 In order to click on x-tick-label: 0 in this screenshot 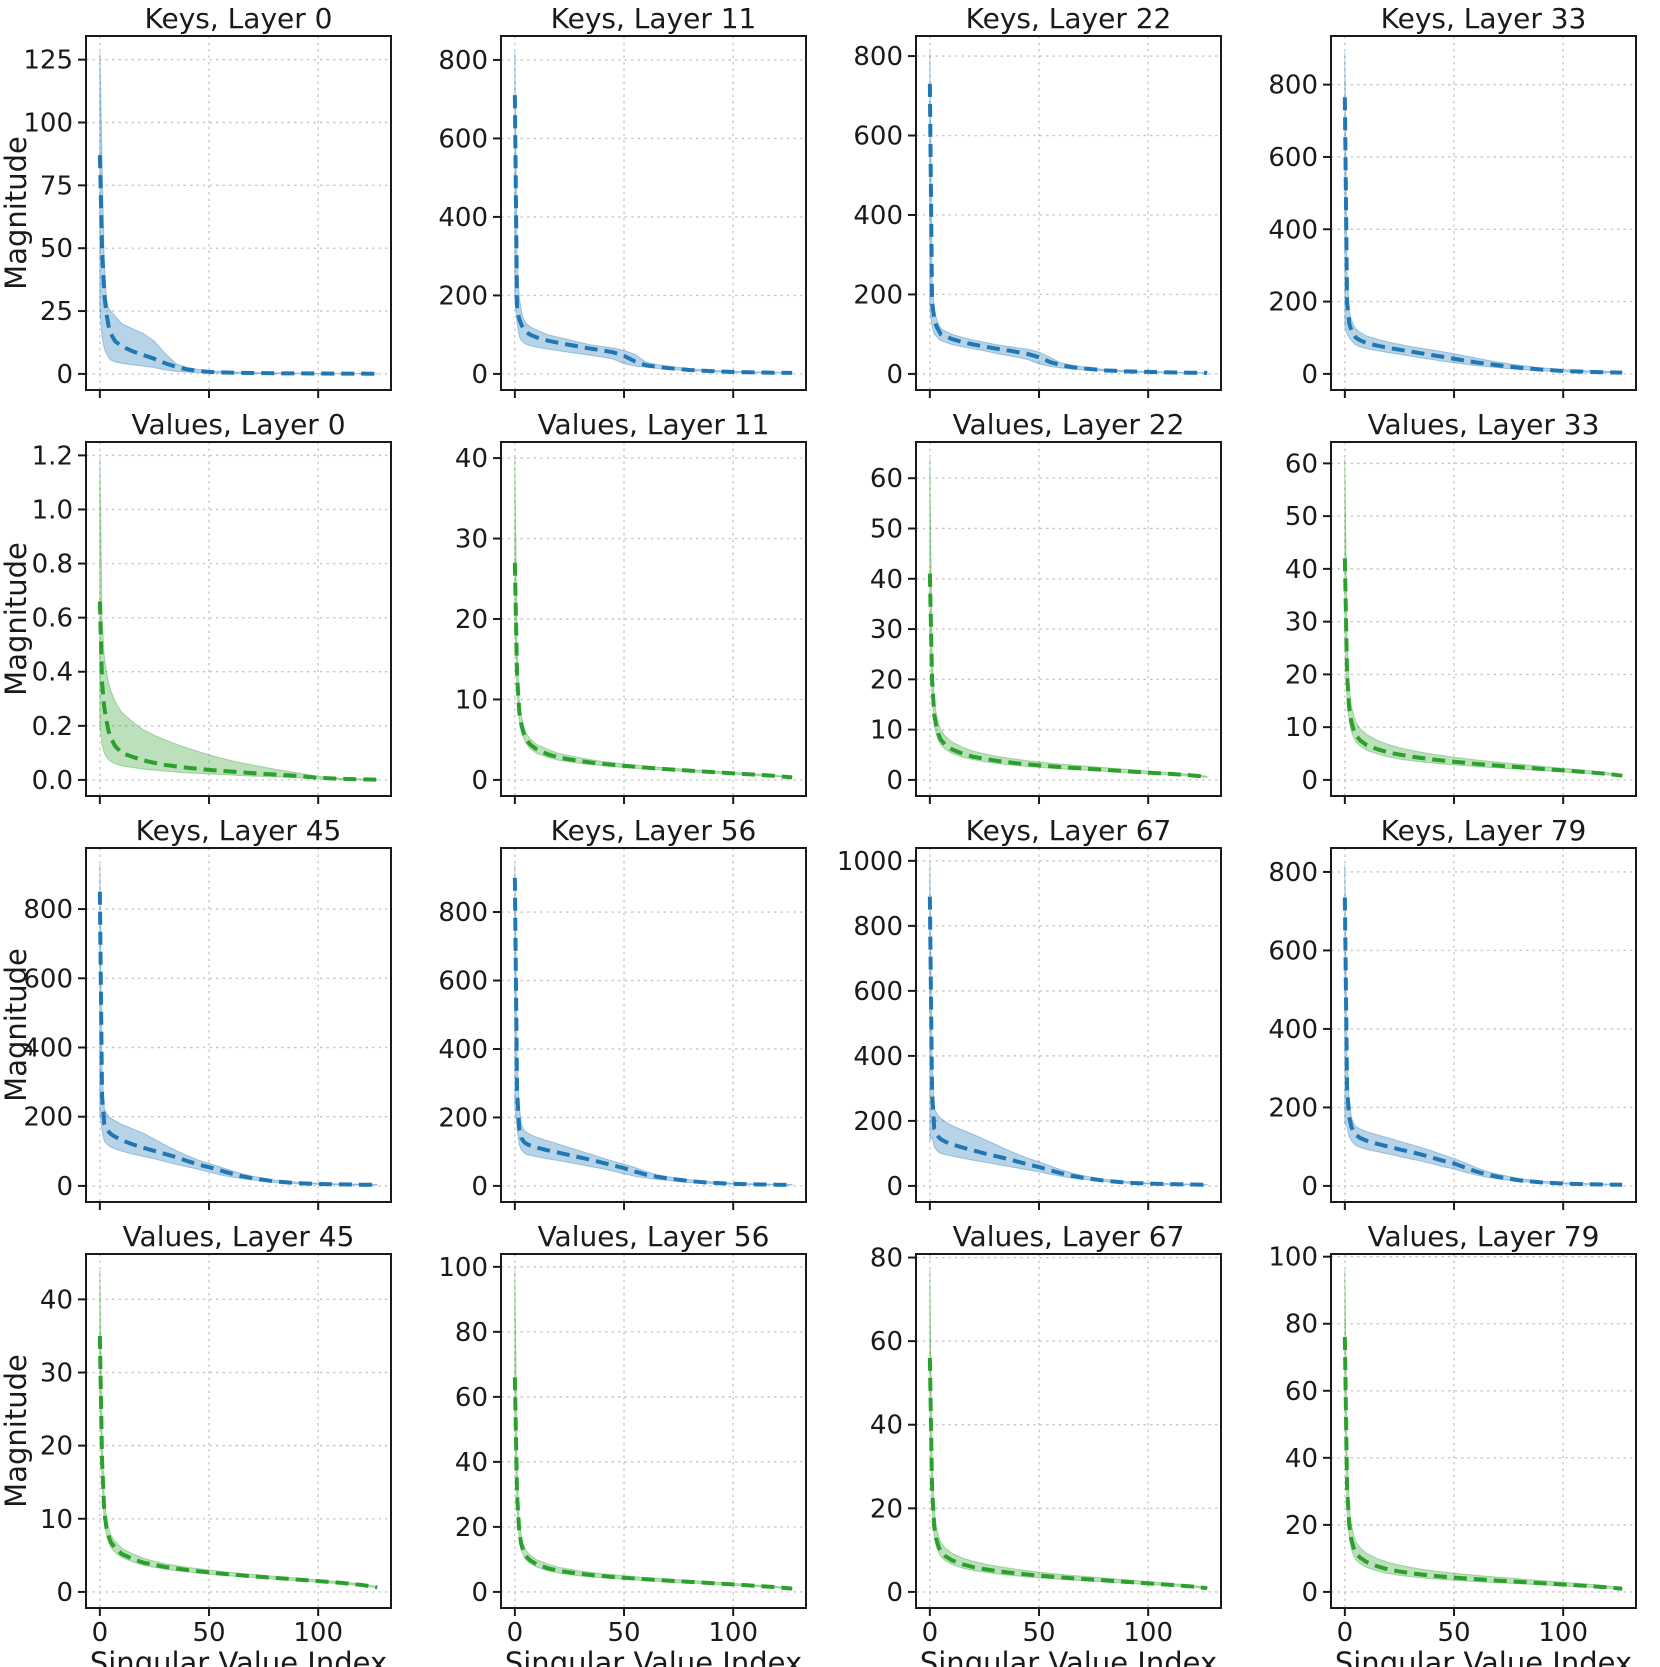, I will do `click(100, 1633)`.